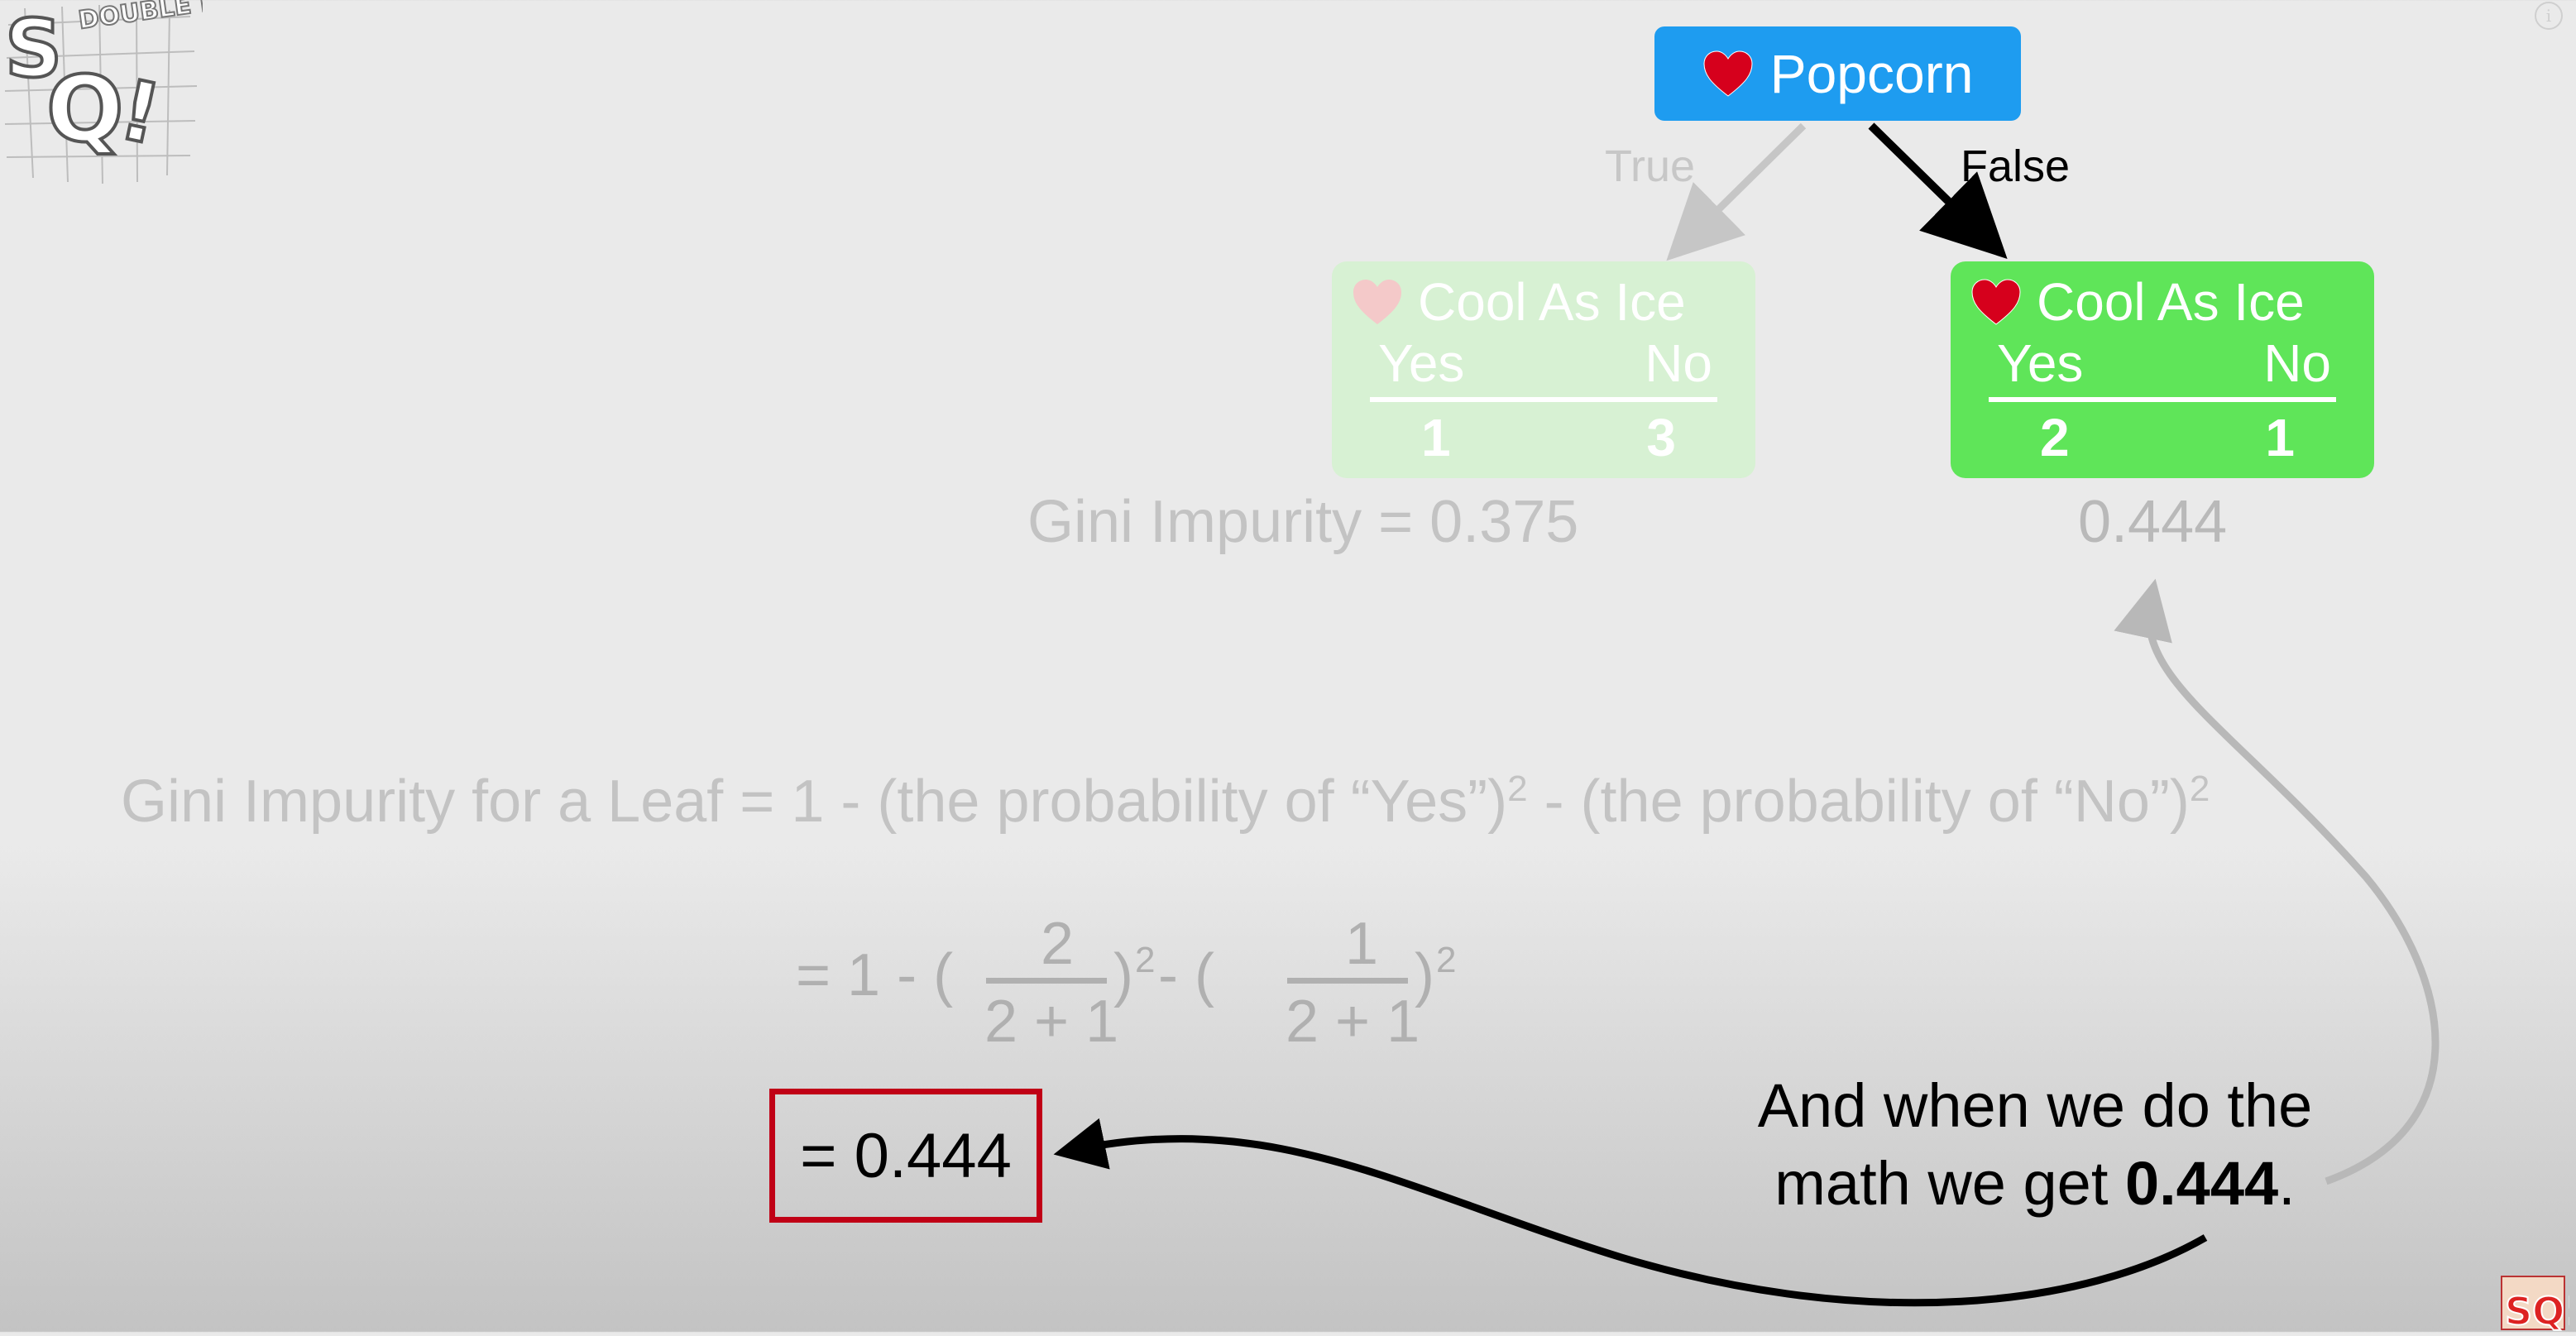 The height and width of the screenshot is (1336, 2576). What do you see at coordinates (1651, 166) in the screenshot?
I see `true-edge-label: True` at bounding box center [1651, 166].